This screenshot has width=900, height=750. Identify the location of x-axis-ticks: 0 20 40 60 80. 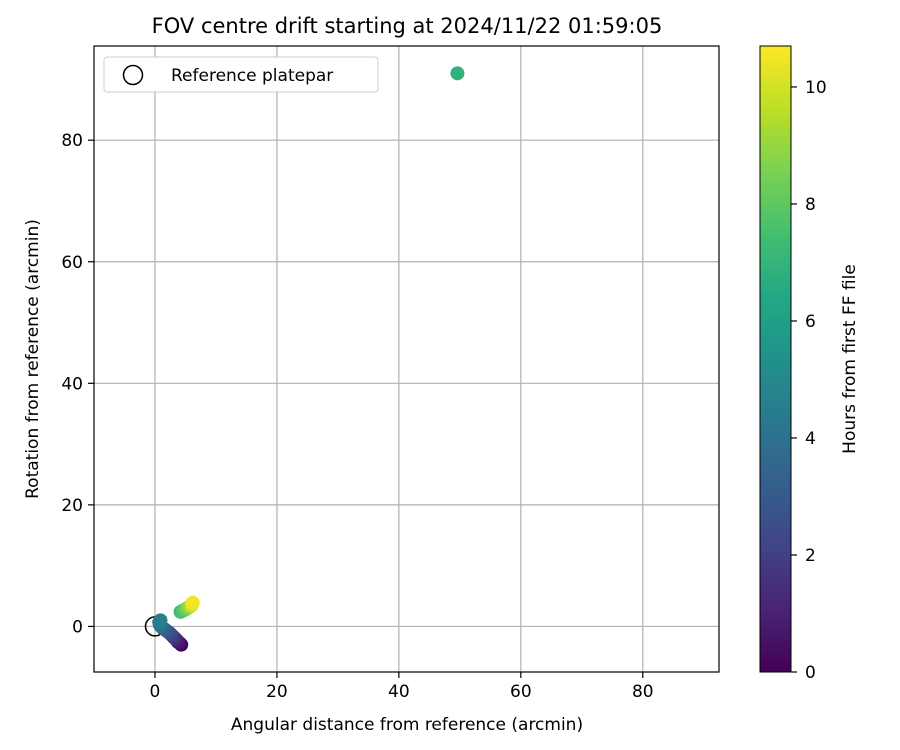
(402, 687).